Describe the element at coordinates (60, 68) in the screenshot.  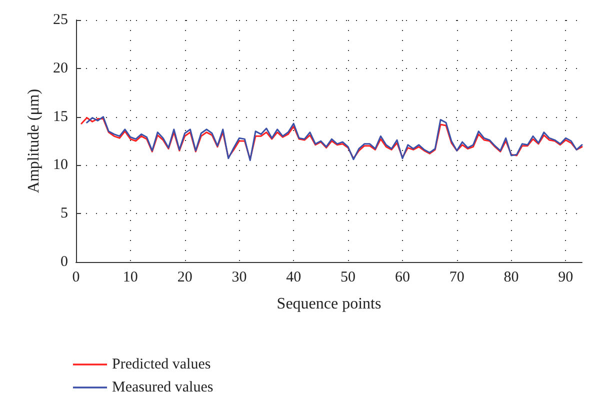
I see `y-tick-label: 20` at that location.